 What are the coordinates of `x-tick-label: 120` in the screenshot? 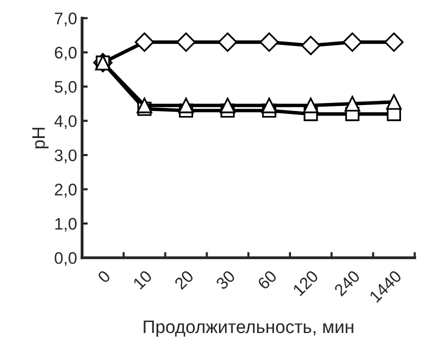 It's located at (305, 283).